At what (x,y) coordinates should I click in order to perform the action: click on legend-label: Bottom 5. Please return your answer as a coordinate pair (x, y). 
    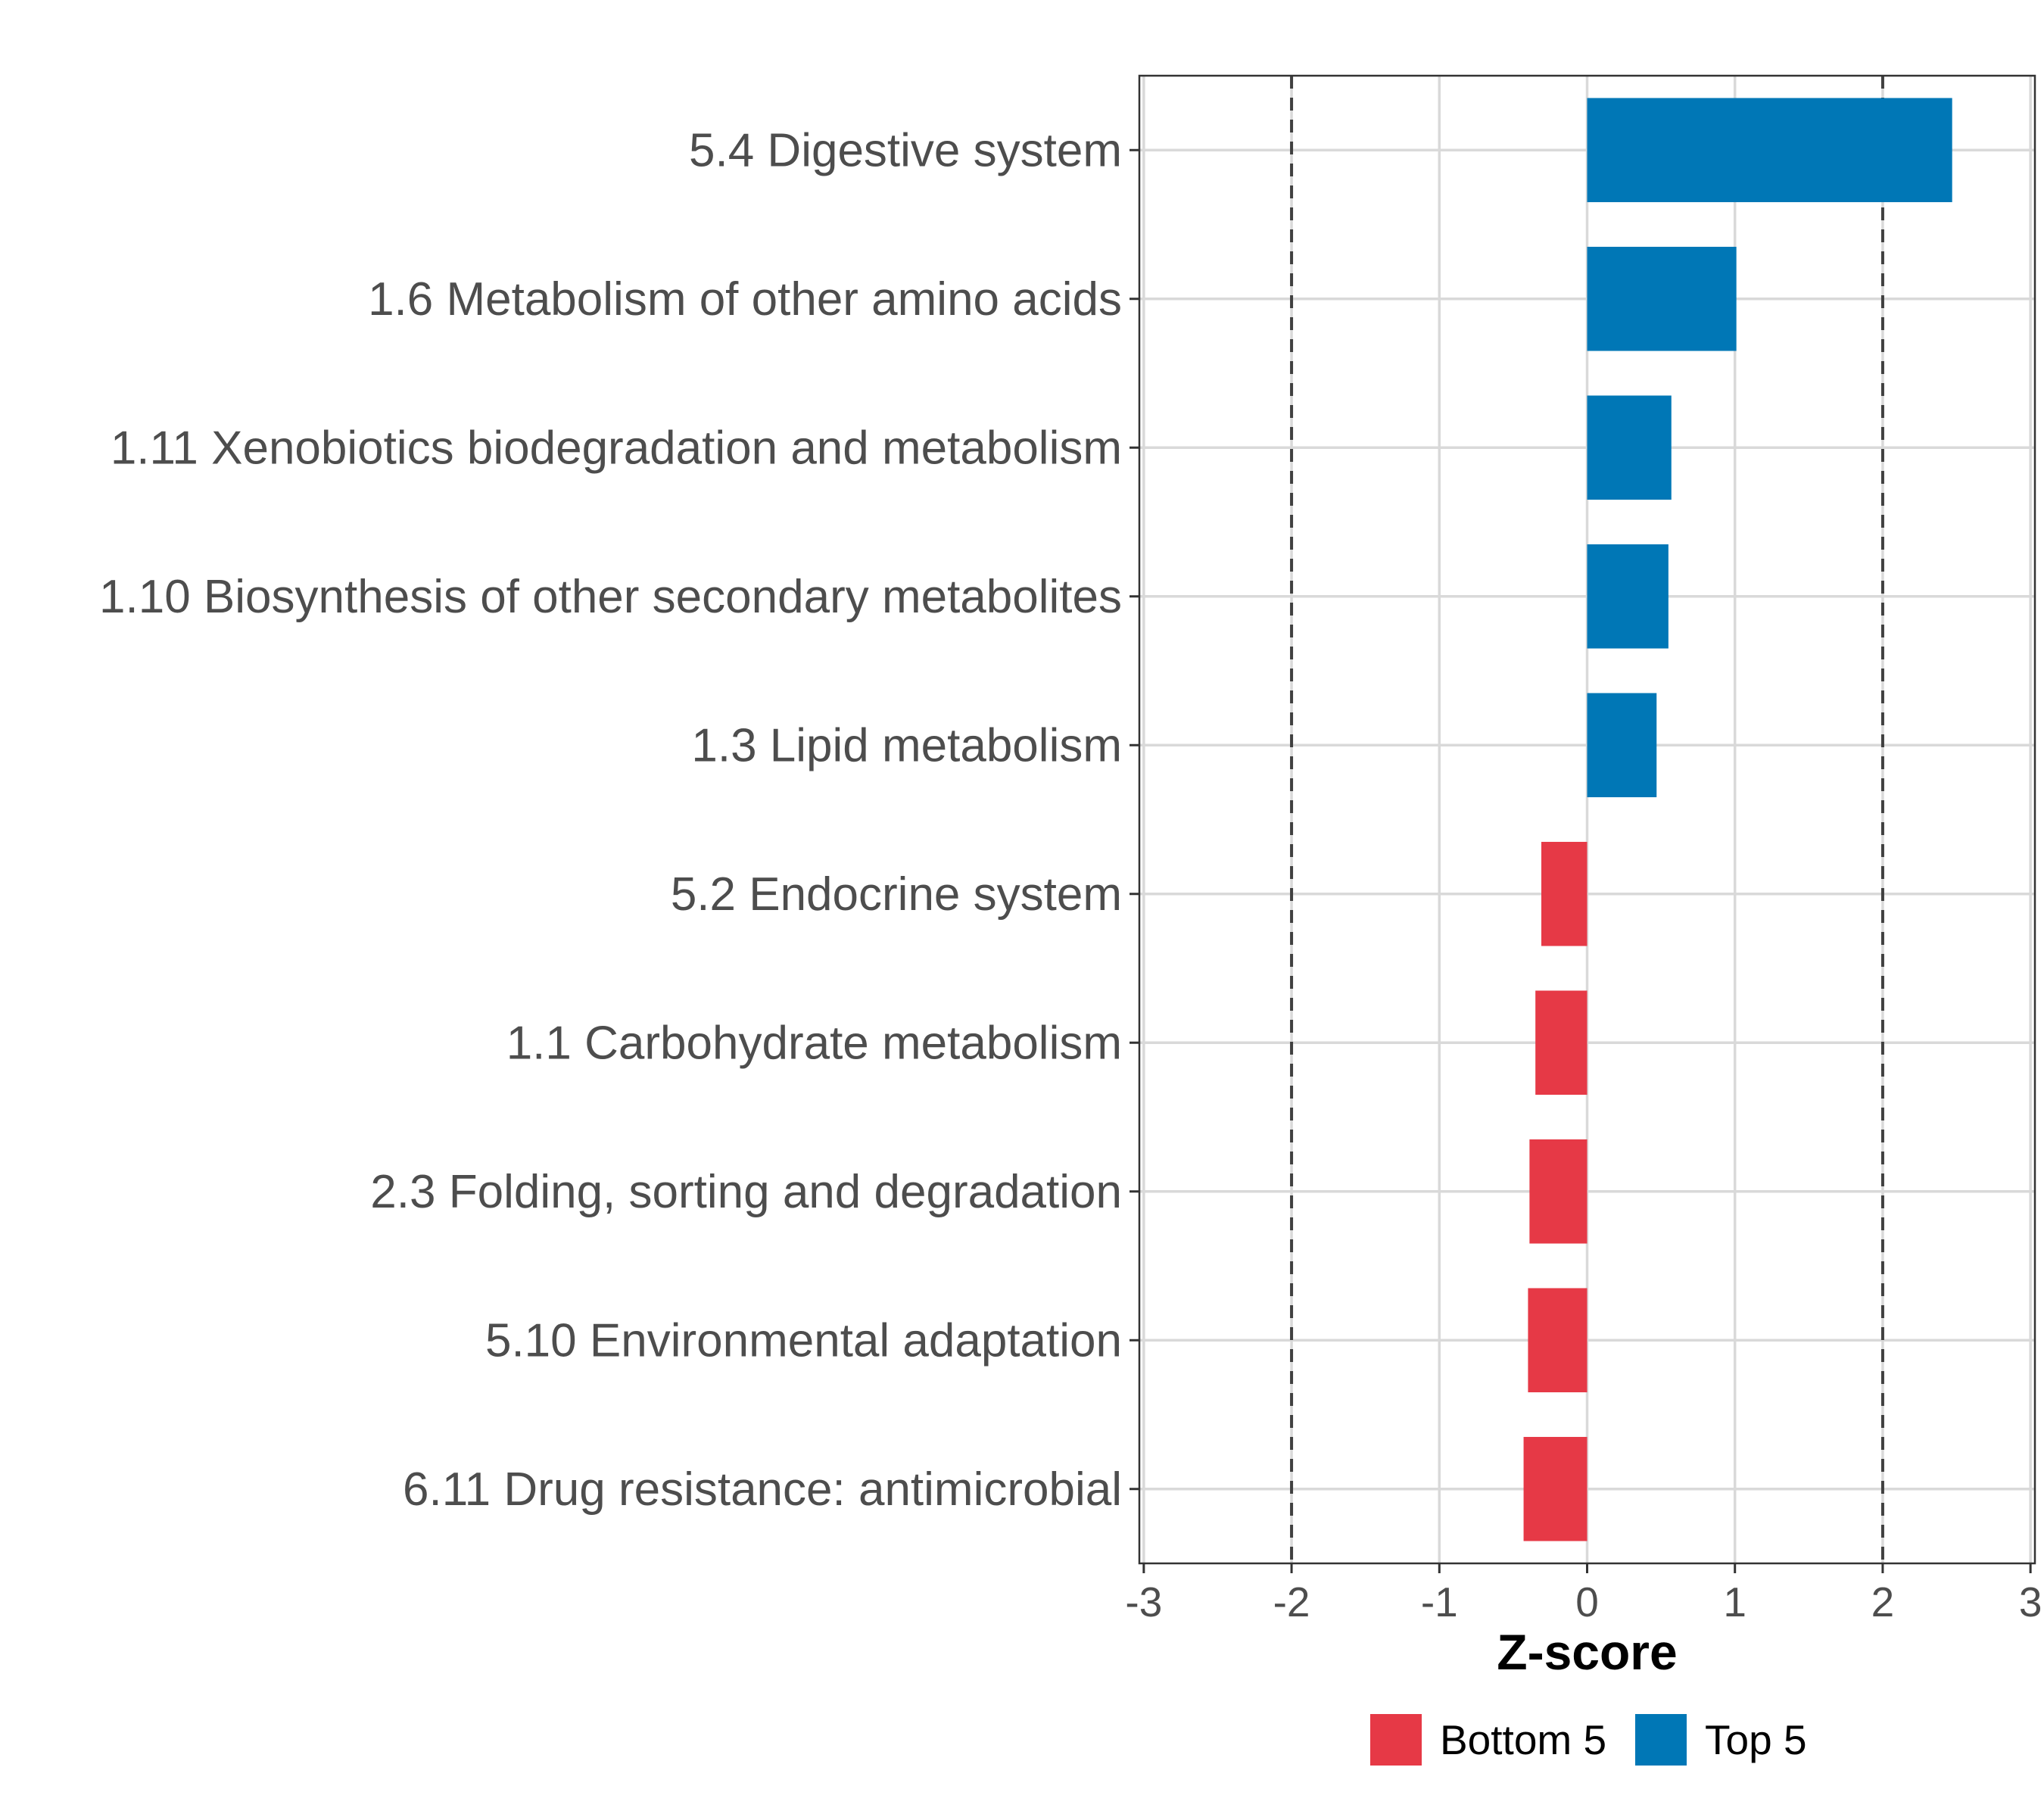
    Looking at the image, I should click on (1523, 1739).